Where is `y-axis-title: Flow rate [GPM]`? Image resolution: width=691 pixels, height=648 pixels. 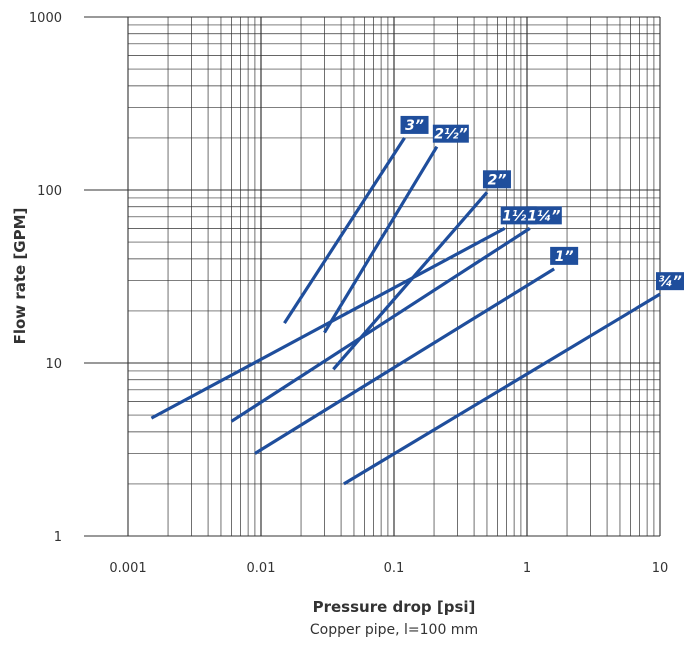
y-axis-title: Flow rate [GPM] is located at coordinates (20, 276).